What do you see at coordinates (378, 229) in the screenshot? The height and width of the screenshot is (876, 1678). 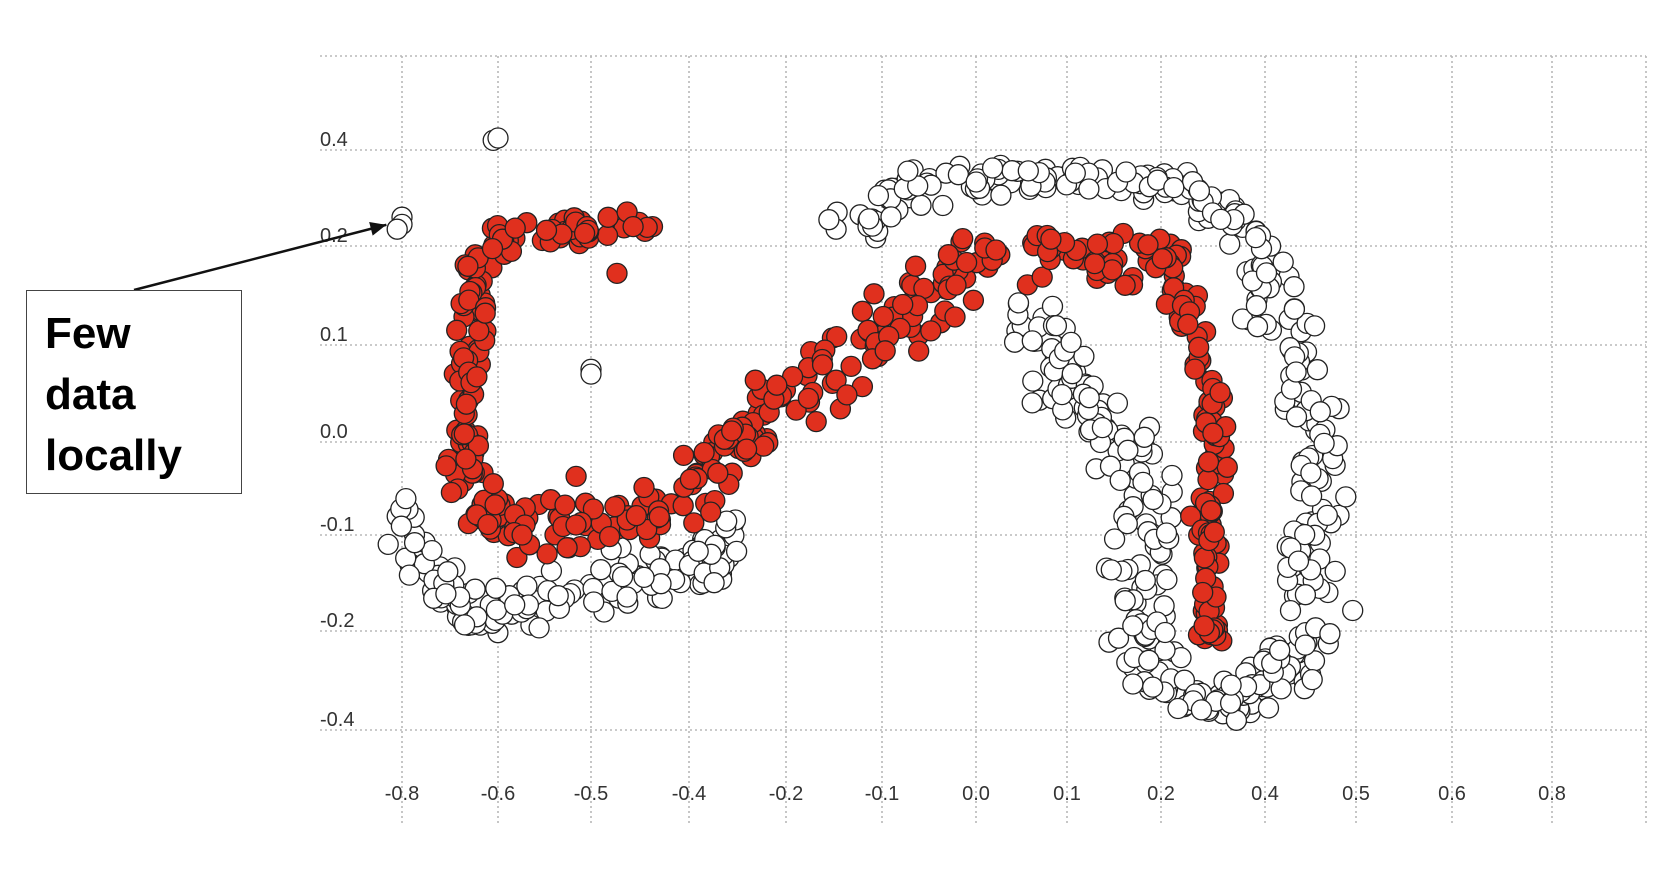 I see `annotation-arrow-head` at bounding box center [378, 229].